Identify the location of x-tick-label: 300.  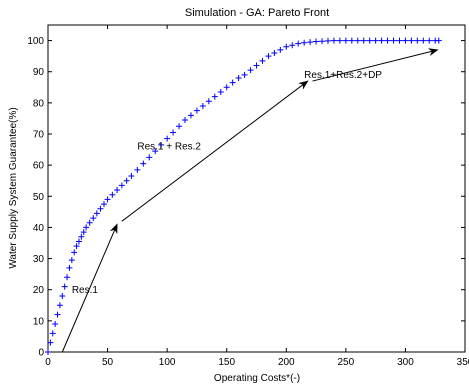
(405, 362).